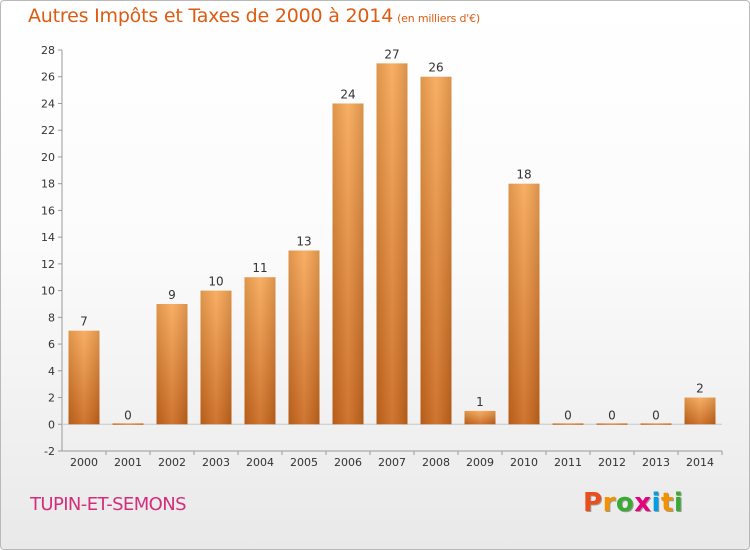  What do you see at coordinates (48, 264) in the screenshot?
I see `y-tick-label: 12` at bounding box center [48, 264].